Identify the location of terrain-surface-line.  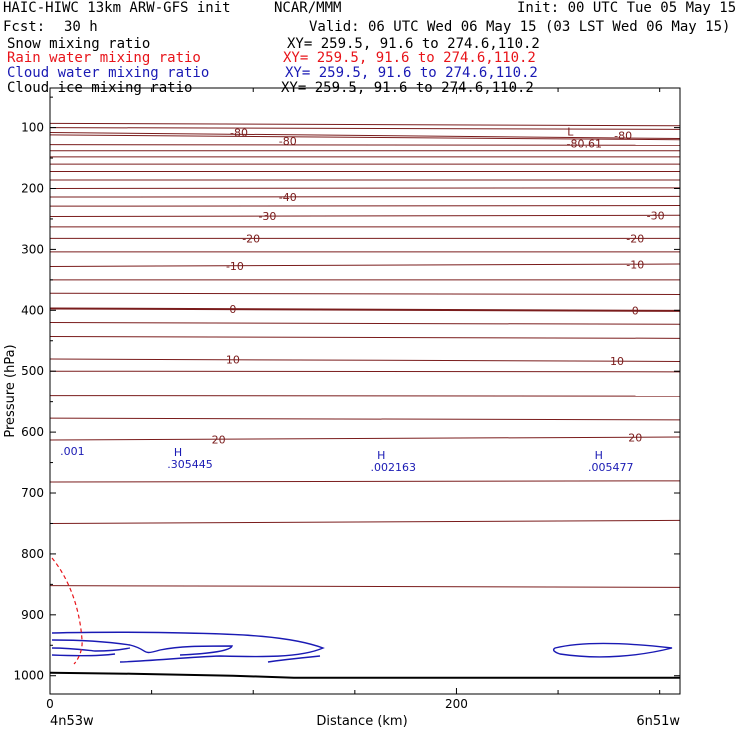
(364, 675).